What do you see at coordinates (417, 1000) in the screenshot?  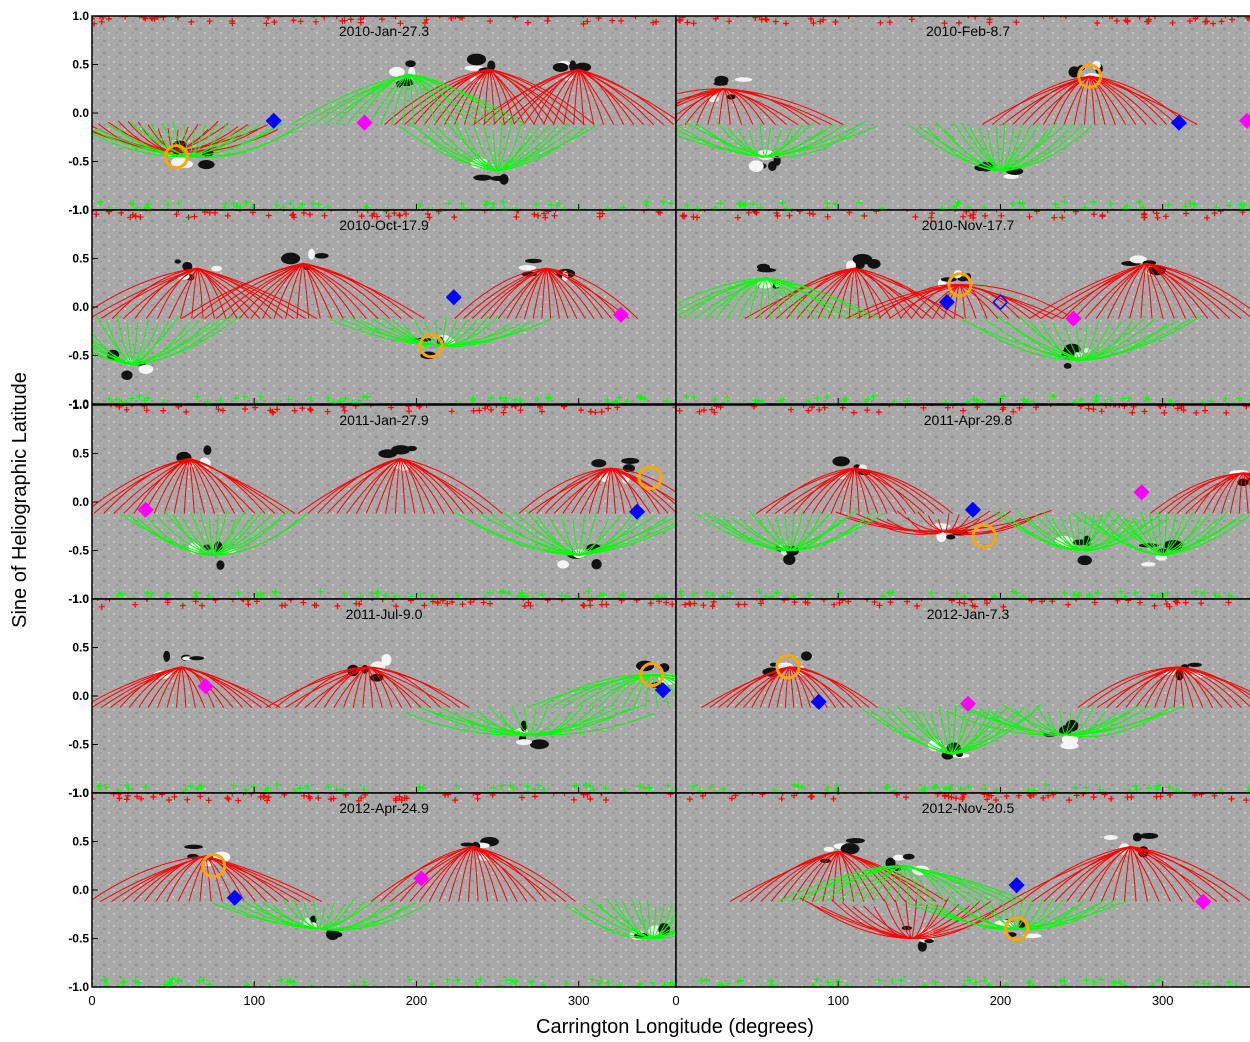 I see `x-tick-label: 200` at bounding box center [417, 1000].